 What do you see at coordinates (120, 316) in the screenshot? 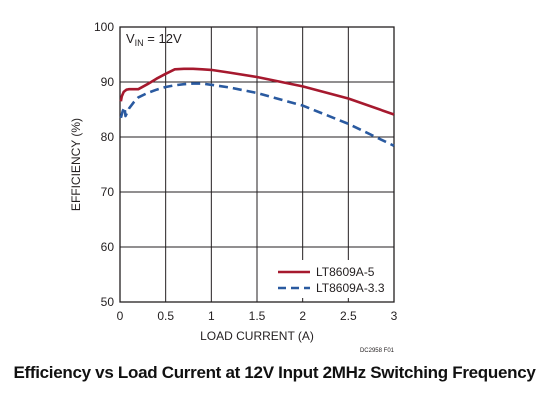
I see `x-tick-label: 0` at bounding box center [120, 316].